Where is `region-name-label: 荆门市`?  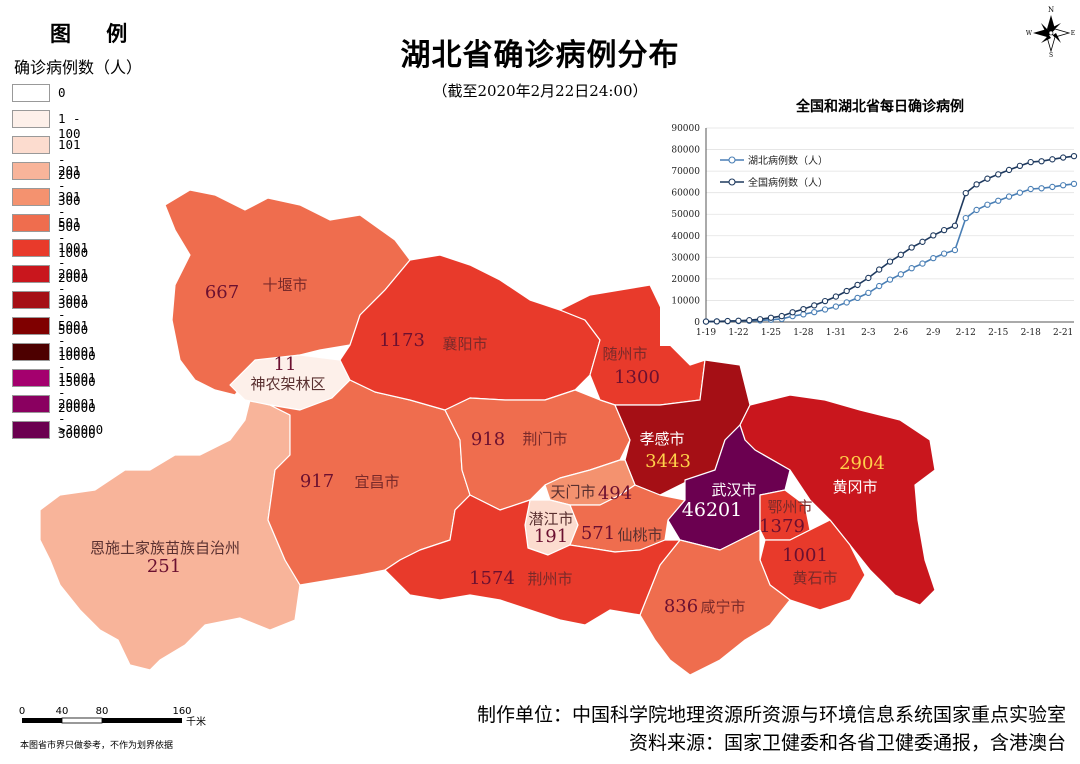
region-name-label: 荆门市 is located at coordinates (544, 439).